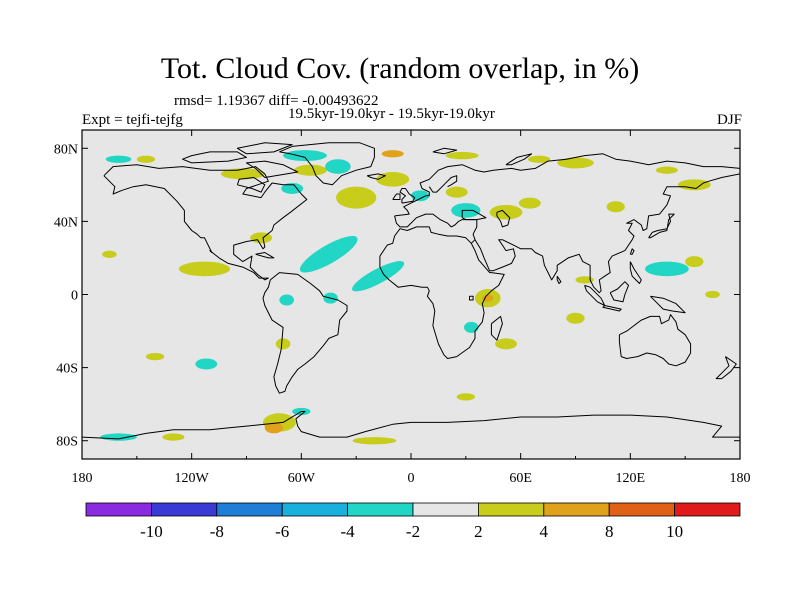 The height and width of the screenshot is (600, 800). I want to click on colorbar-label: -4, so click(348, 531).